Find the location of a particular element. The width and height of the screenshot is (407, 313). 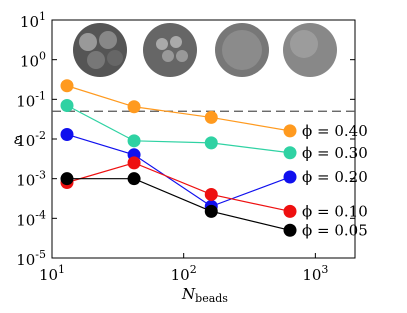

x-tick-label: 10² is located at coordinates (184, 273).